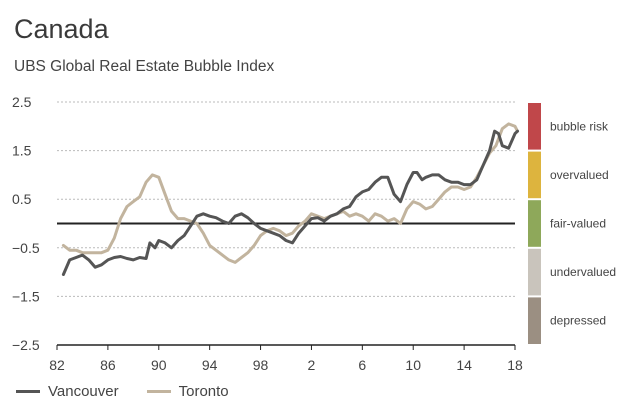 The height and width of the screenshot is (409, 624). I want to click on band-depressed, so click(534, 320).